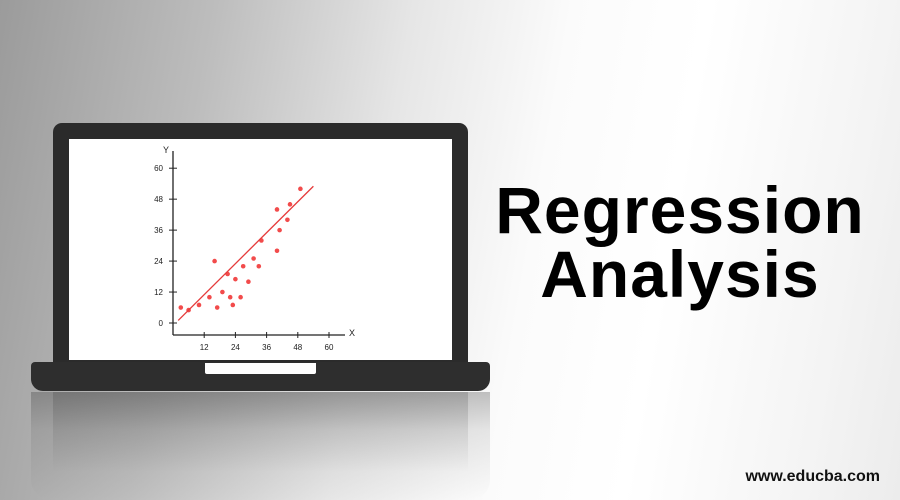 This screenshot has width=900, height=500. Describe the element at coordinates (240, 249) in the screenshot. I see `chart-points` at that location.